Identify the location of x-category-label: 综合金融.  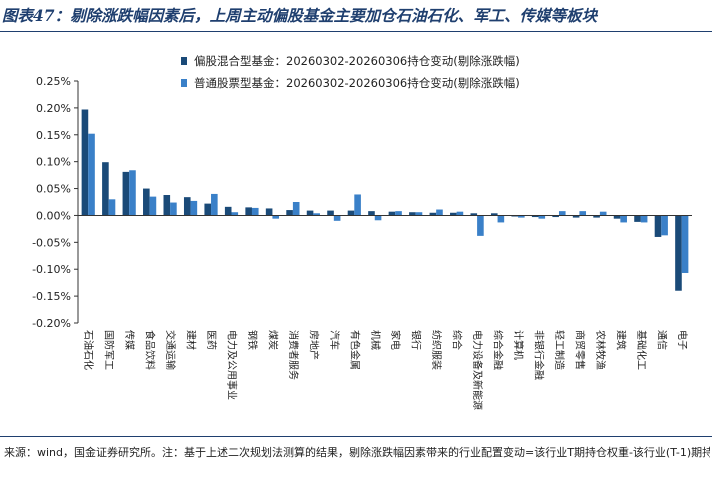
(498, 350).